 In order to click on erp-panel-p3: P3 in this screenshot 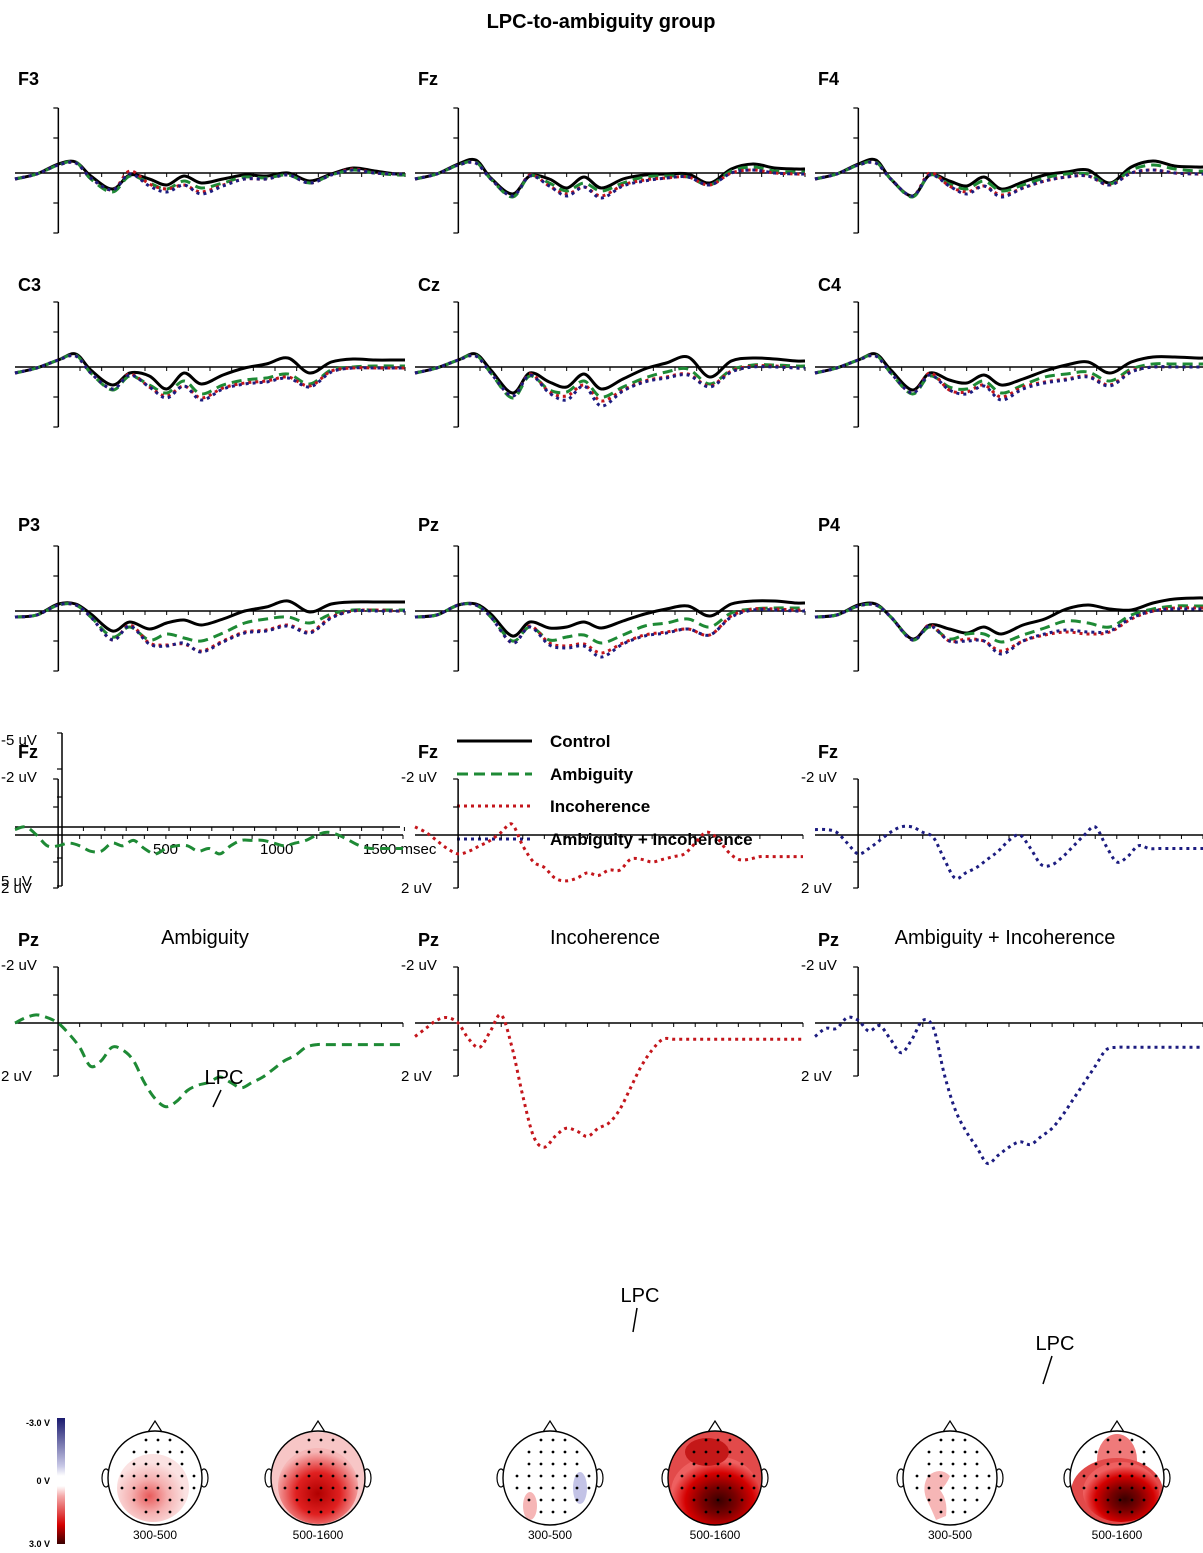, I will do `click(210, 593)`.